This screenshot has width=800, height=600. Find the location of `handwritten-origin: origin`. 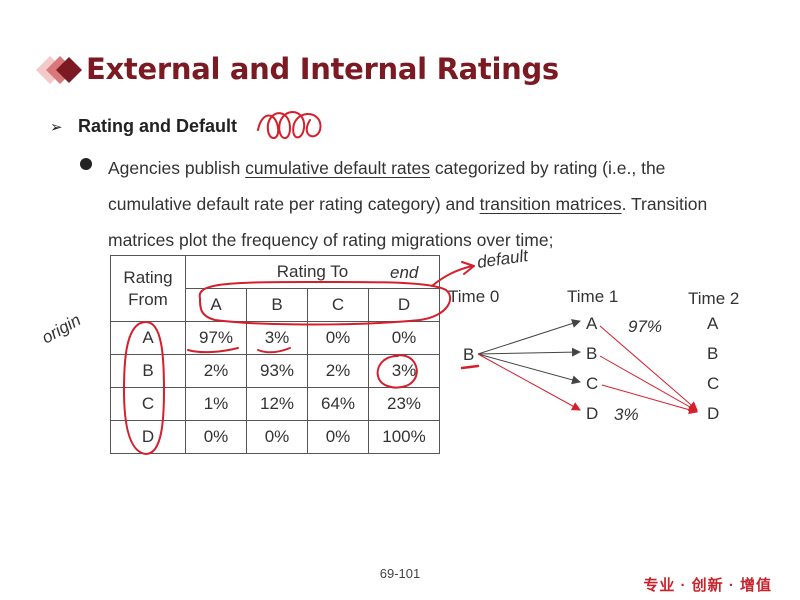

handwritten-origin: origin is located at coordinates (62, 328).